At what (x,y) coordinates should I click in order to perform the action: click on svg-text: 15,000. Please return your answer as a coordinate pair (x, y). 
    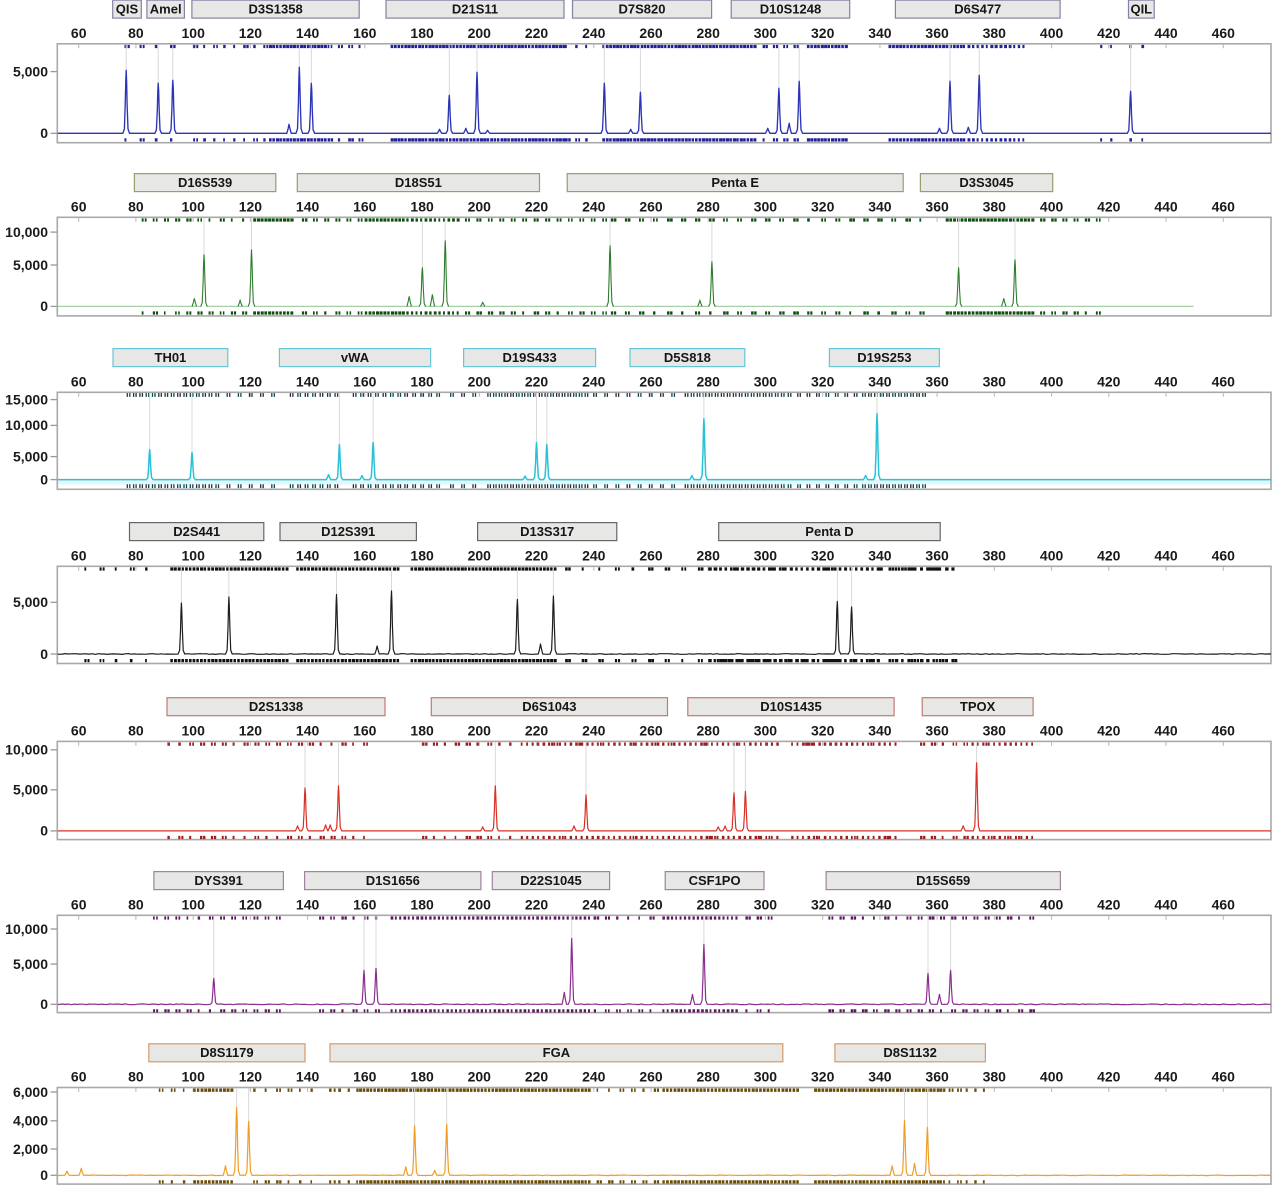
    Looking at the image, I should click on (26, 399).